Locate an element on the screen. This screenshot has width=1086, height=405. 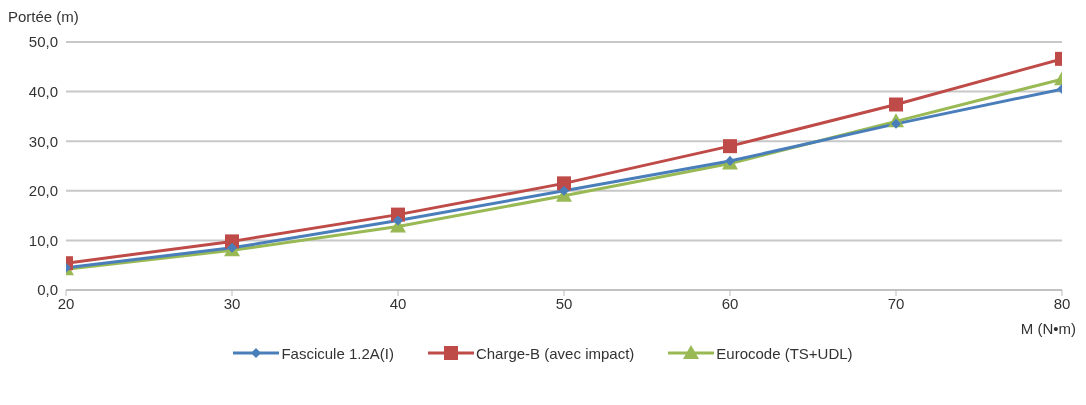
x-axis-title: M (N•m) is located at coordinates (1048, 329).